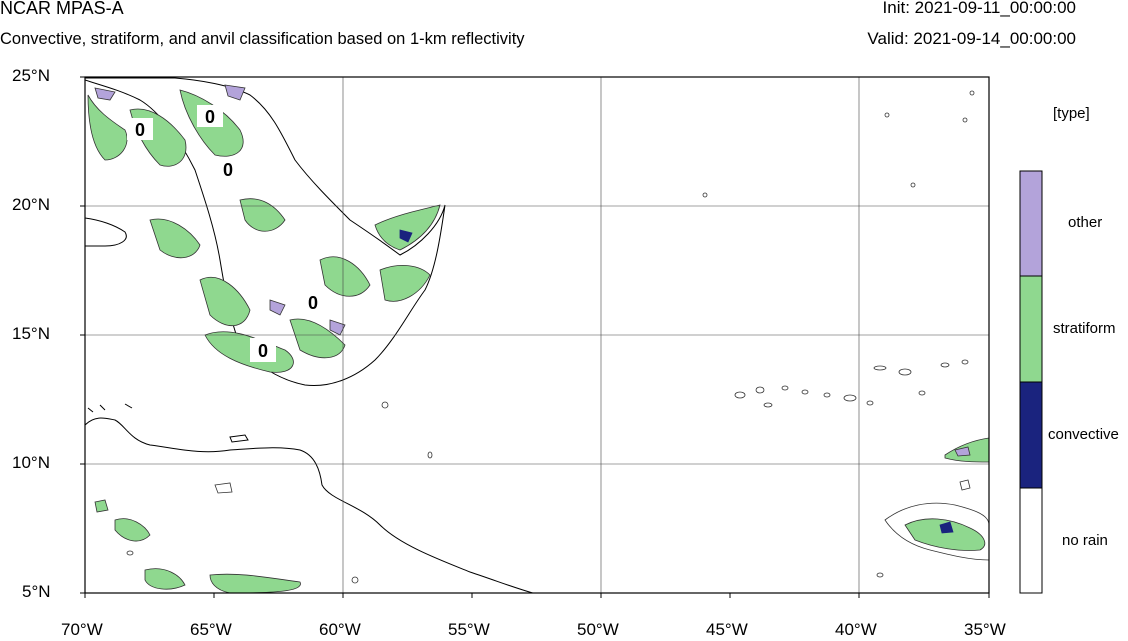 The height and width of the screenshot is (641, 1128). I want to click on legend-label-convective: convective, so click(1083, 434).